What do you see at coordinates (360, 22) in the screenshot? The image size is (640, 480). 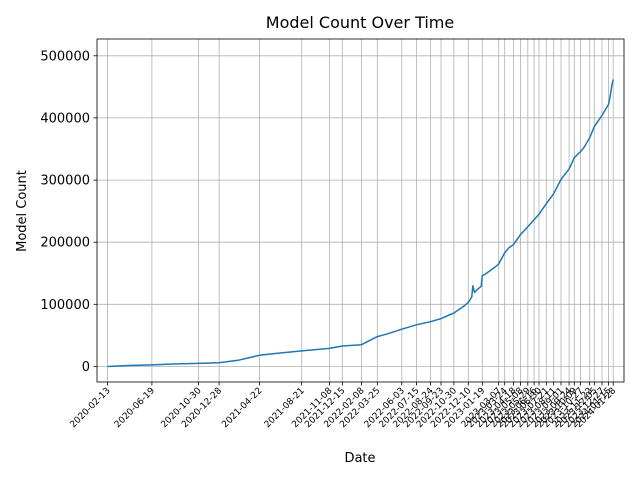 I see `chart-title: Model Count Over Time` at bounding box center [360, 22].